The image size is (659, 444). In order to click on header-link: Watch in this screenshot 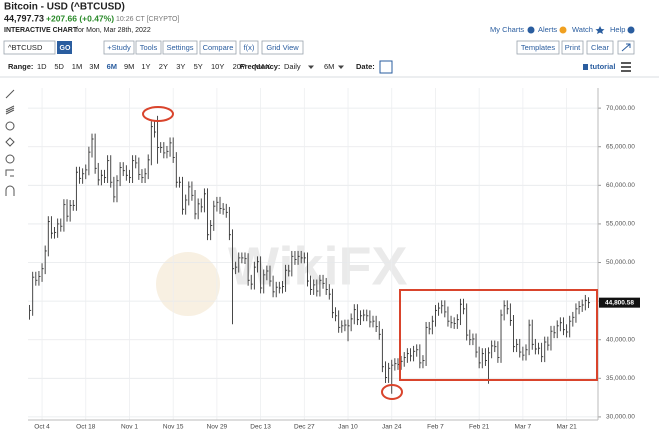, I will do `click(582, 29)`.